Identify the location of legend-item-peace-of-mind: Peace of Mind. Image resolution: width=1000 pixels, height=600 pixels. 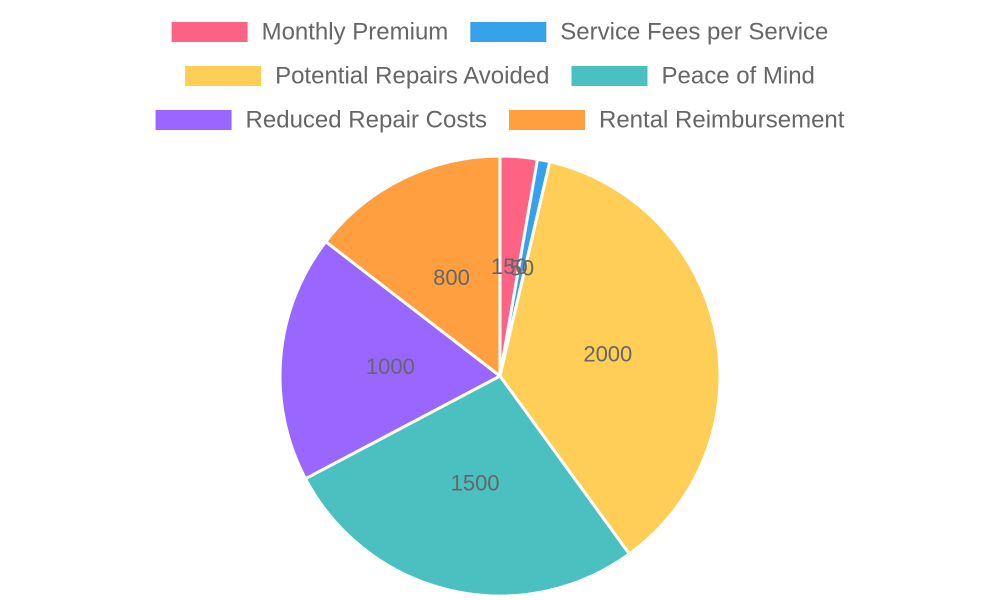
(693, 76).